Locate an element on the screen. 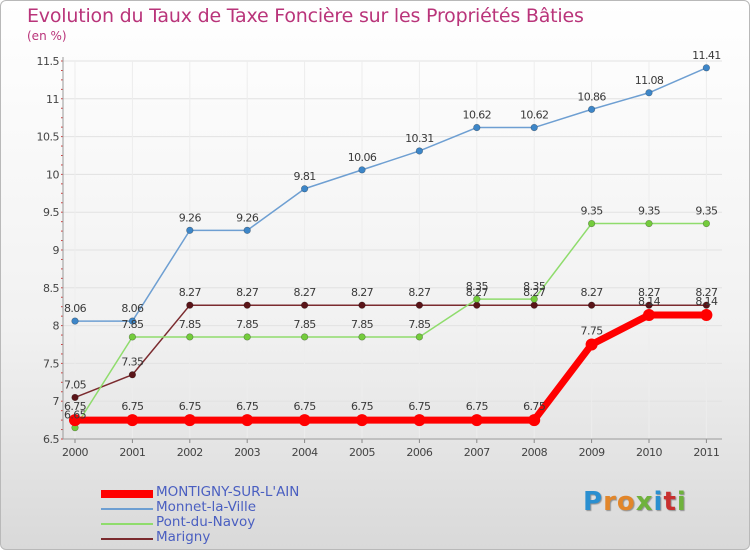 Image resolution: width=750 pixels, height=550 pixels. logo-letter: r is located at coordinates (610, 502).